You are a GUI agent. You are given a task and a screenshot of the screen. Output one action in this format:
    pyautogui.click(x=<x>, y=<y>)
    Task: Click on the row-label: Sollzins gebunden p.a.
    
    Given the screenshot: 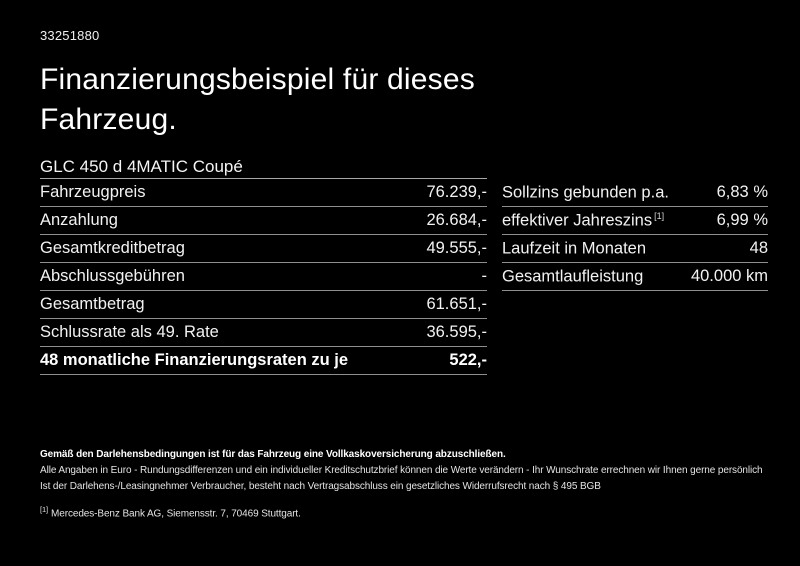 What is the action you would take?
    pyautogui.click(x=585, y=192)
    